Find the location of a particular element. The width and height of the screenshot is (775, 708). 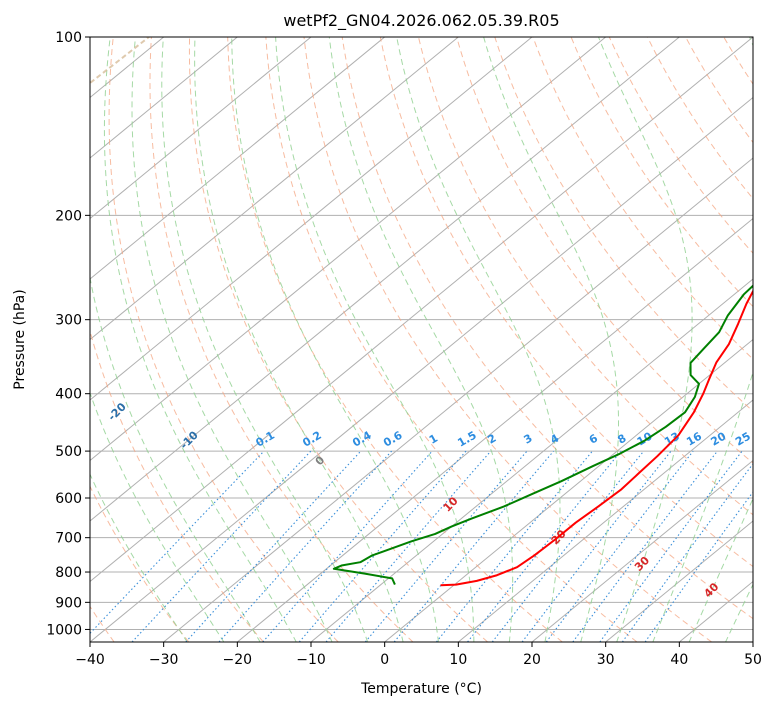

x-tick-label: 20 is located at coordinates (532, 660).